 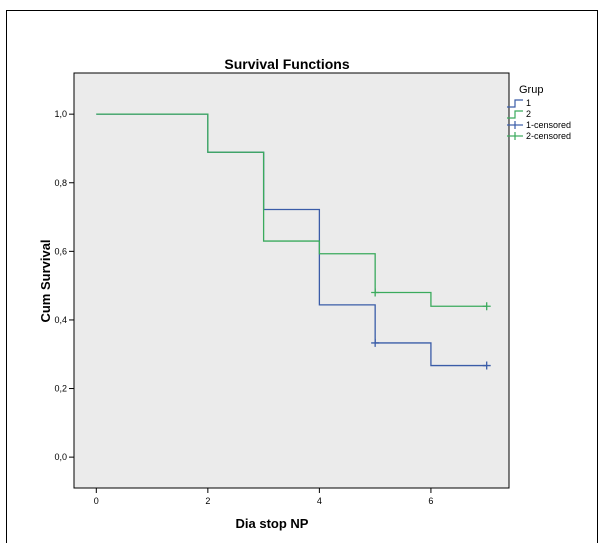 What do you see at coordinates (207, 501) in the screenshot?
I see `x-tick-label: 2` at bounding box center [207, 501].